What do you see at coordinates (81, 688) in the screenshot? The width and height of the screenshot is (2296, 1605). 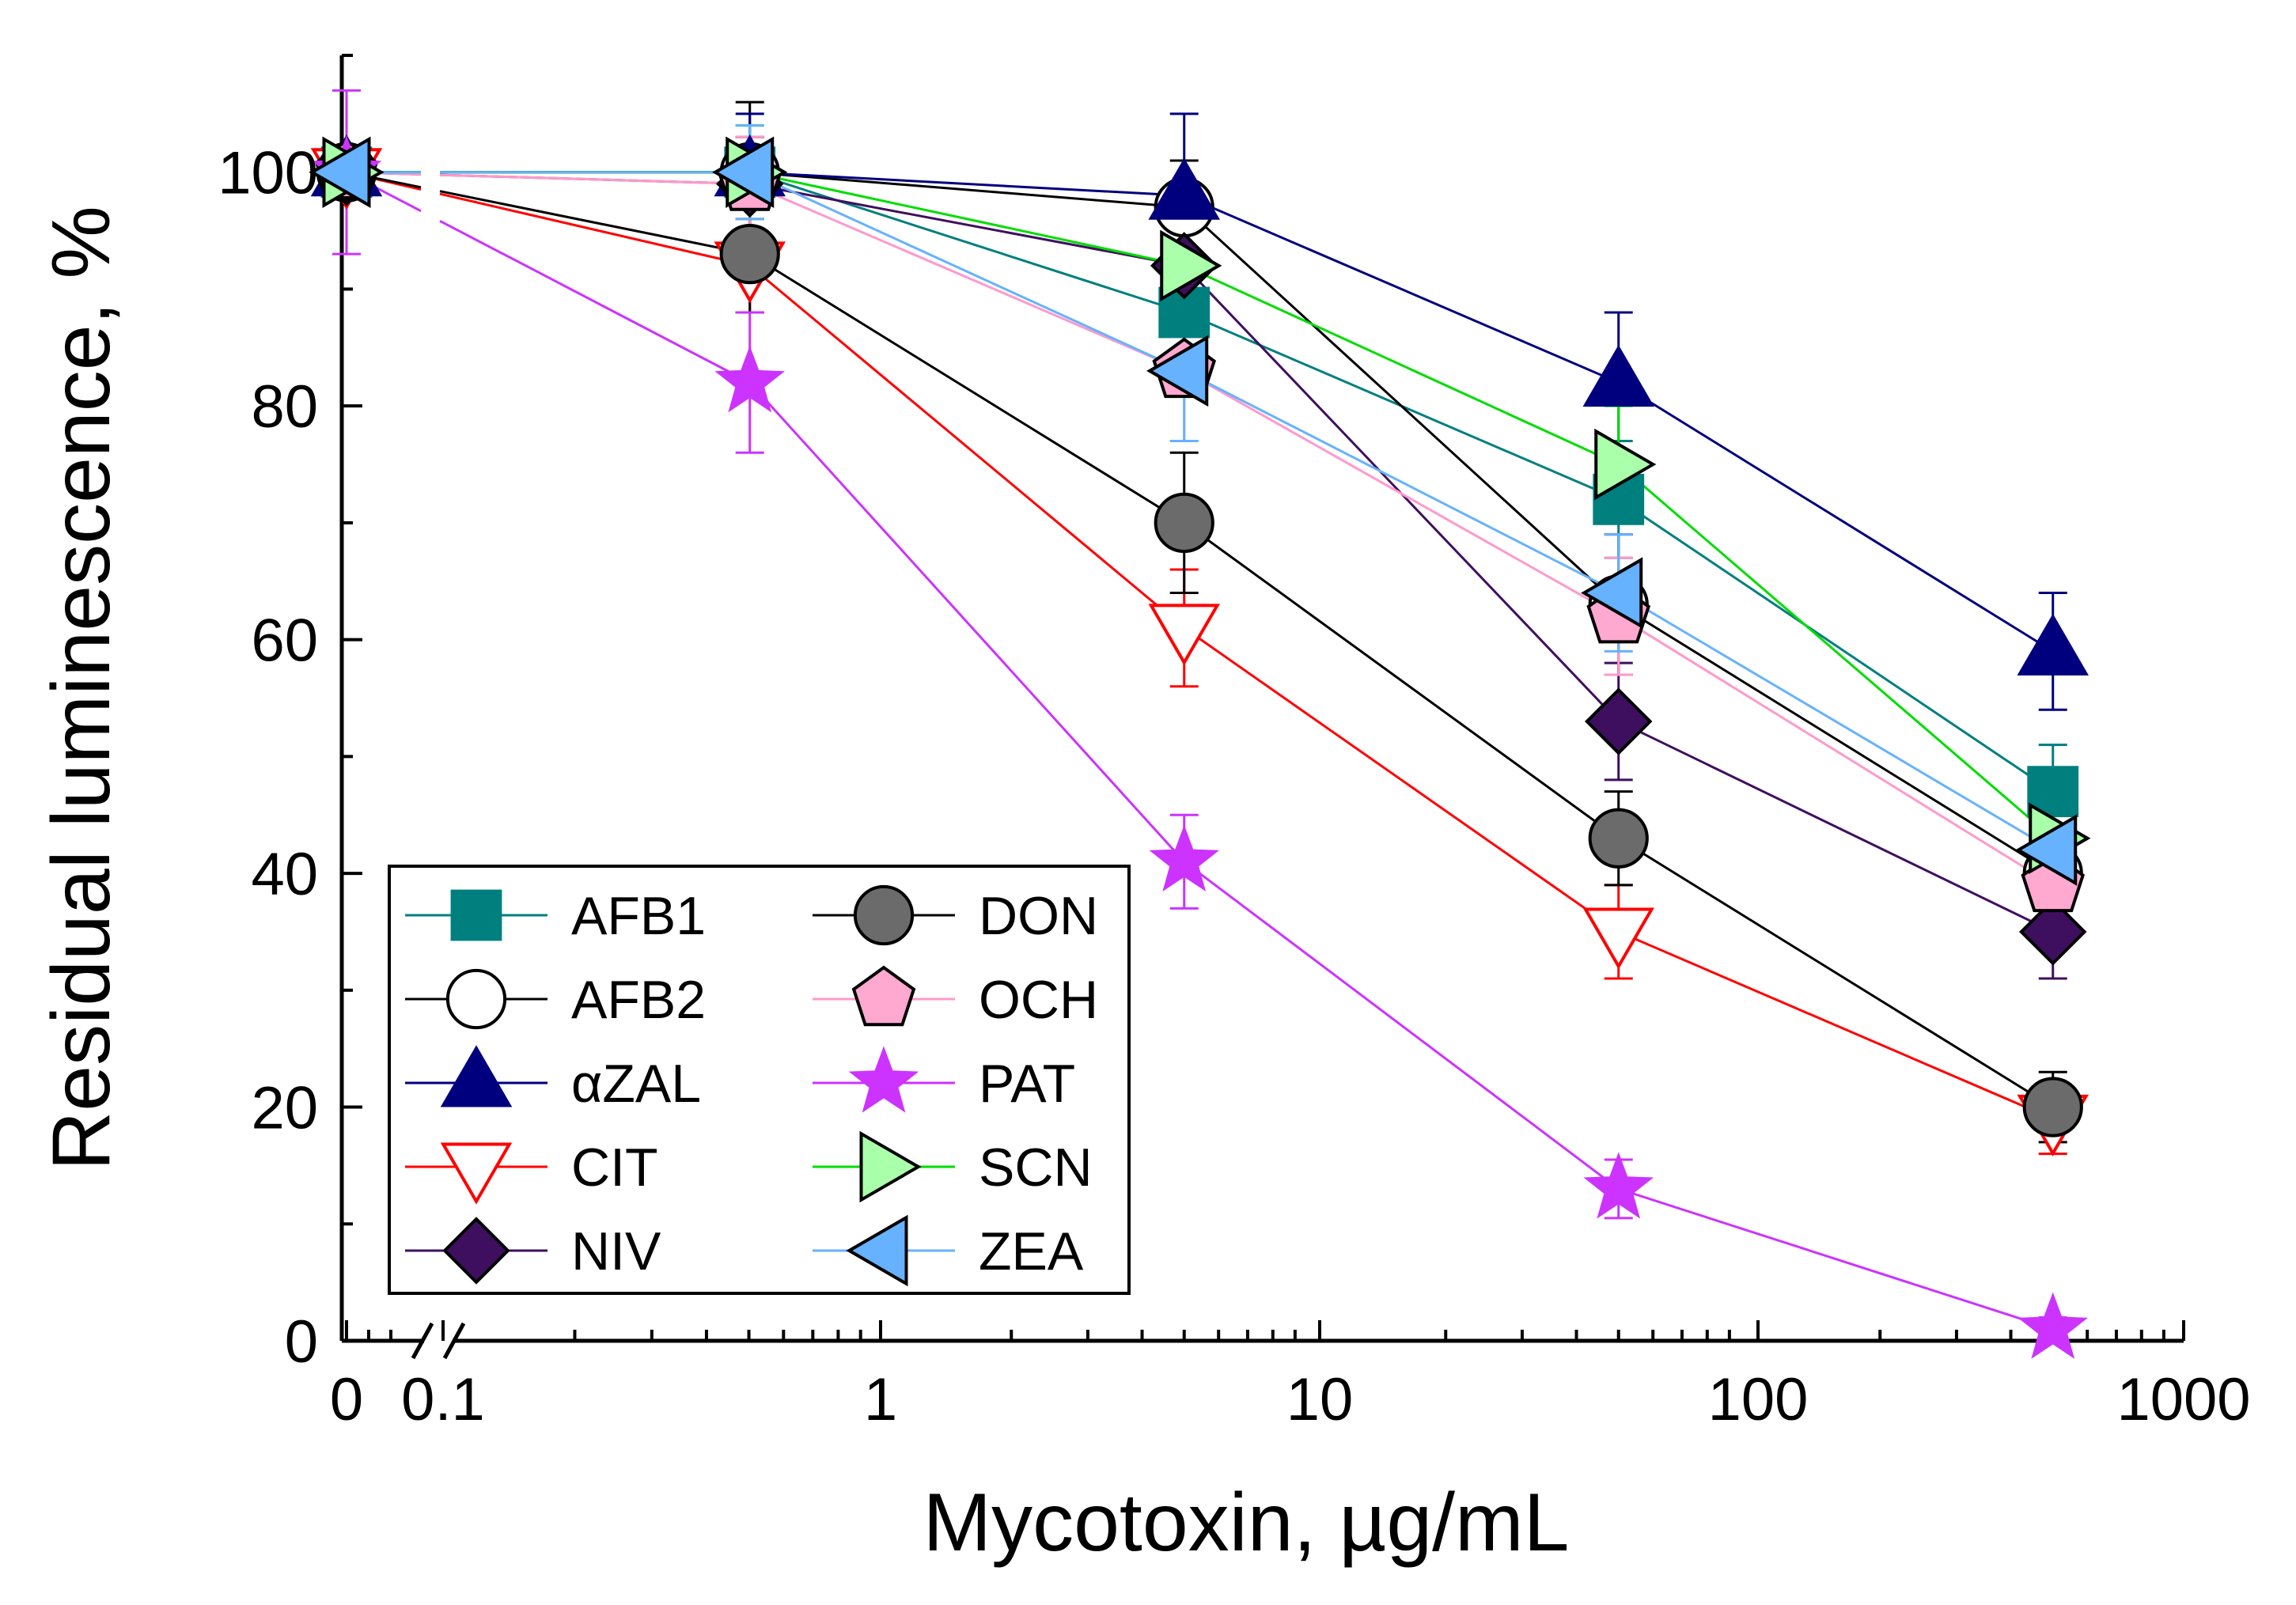 I see `y-axis-title: Residual luminescence, %` at bounding box center [81, 688].